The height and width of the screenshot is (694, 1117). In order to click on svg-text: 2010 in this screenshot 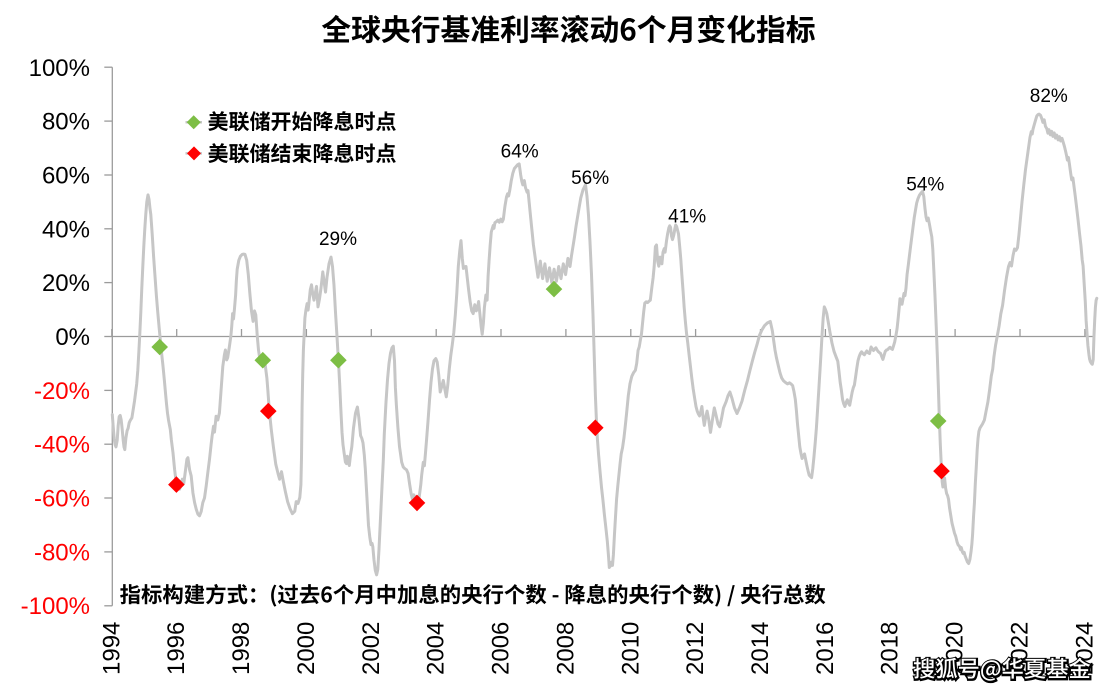, I will do `click(630, 648)`.